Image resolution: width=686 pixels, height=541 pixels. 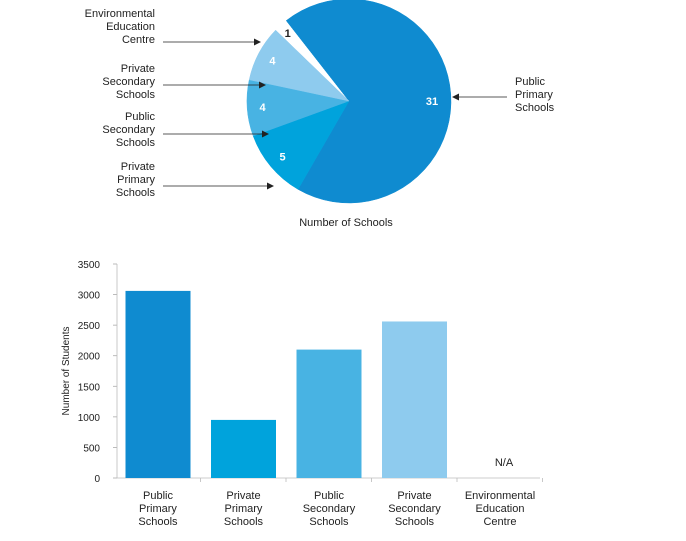 What do you see at coordinates (89, 326) in the screenshot?
I see `y-tick-label: 2500` at bounding box center [89, 326].